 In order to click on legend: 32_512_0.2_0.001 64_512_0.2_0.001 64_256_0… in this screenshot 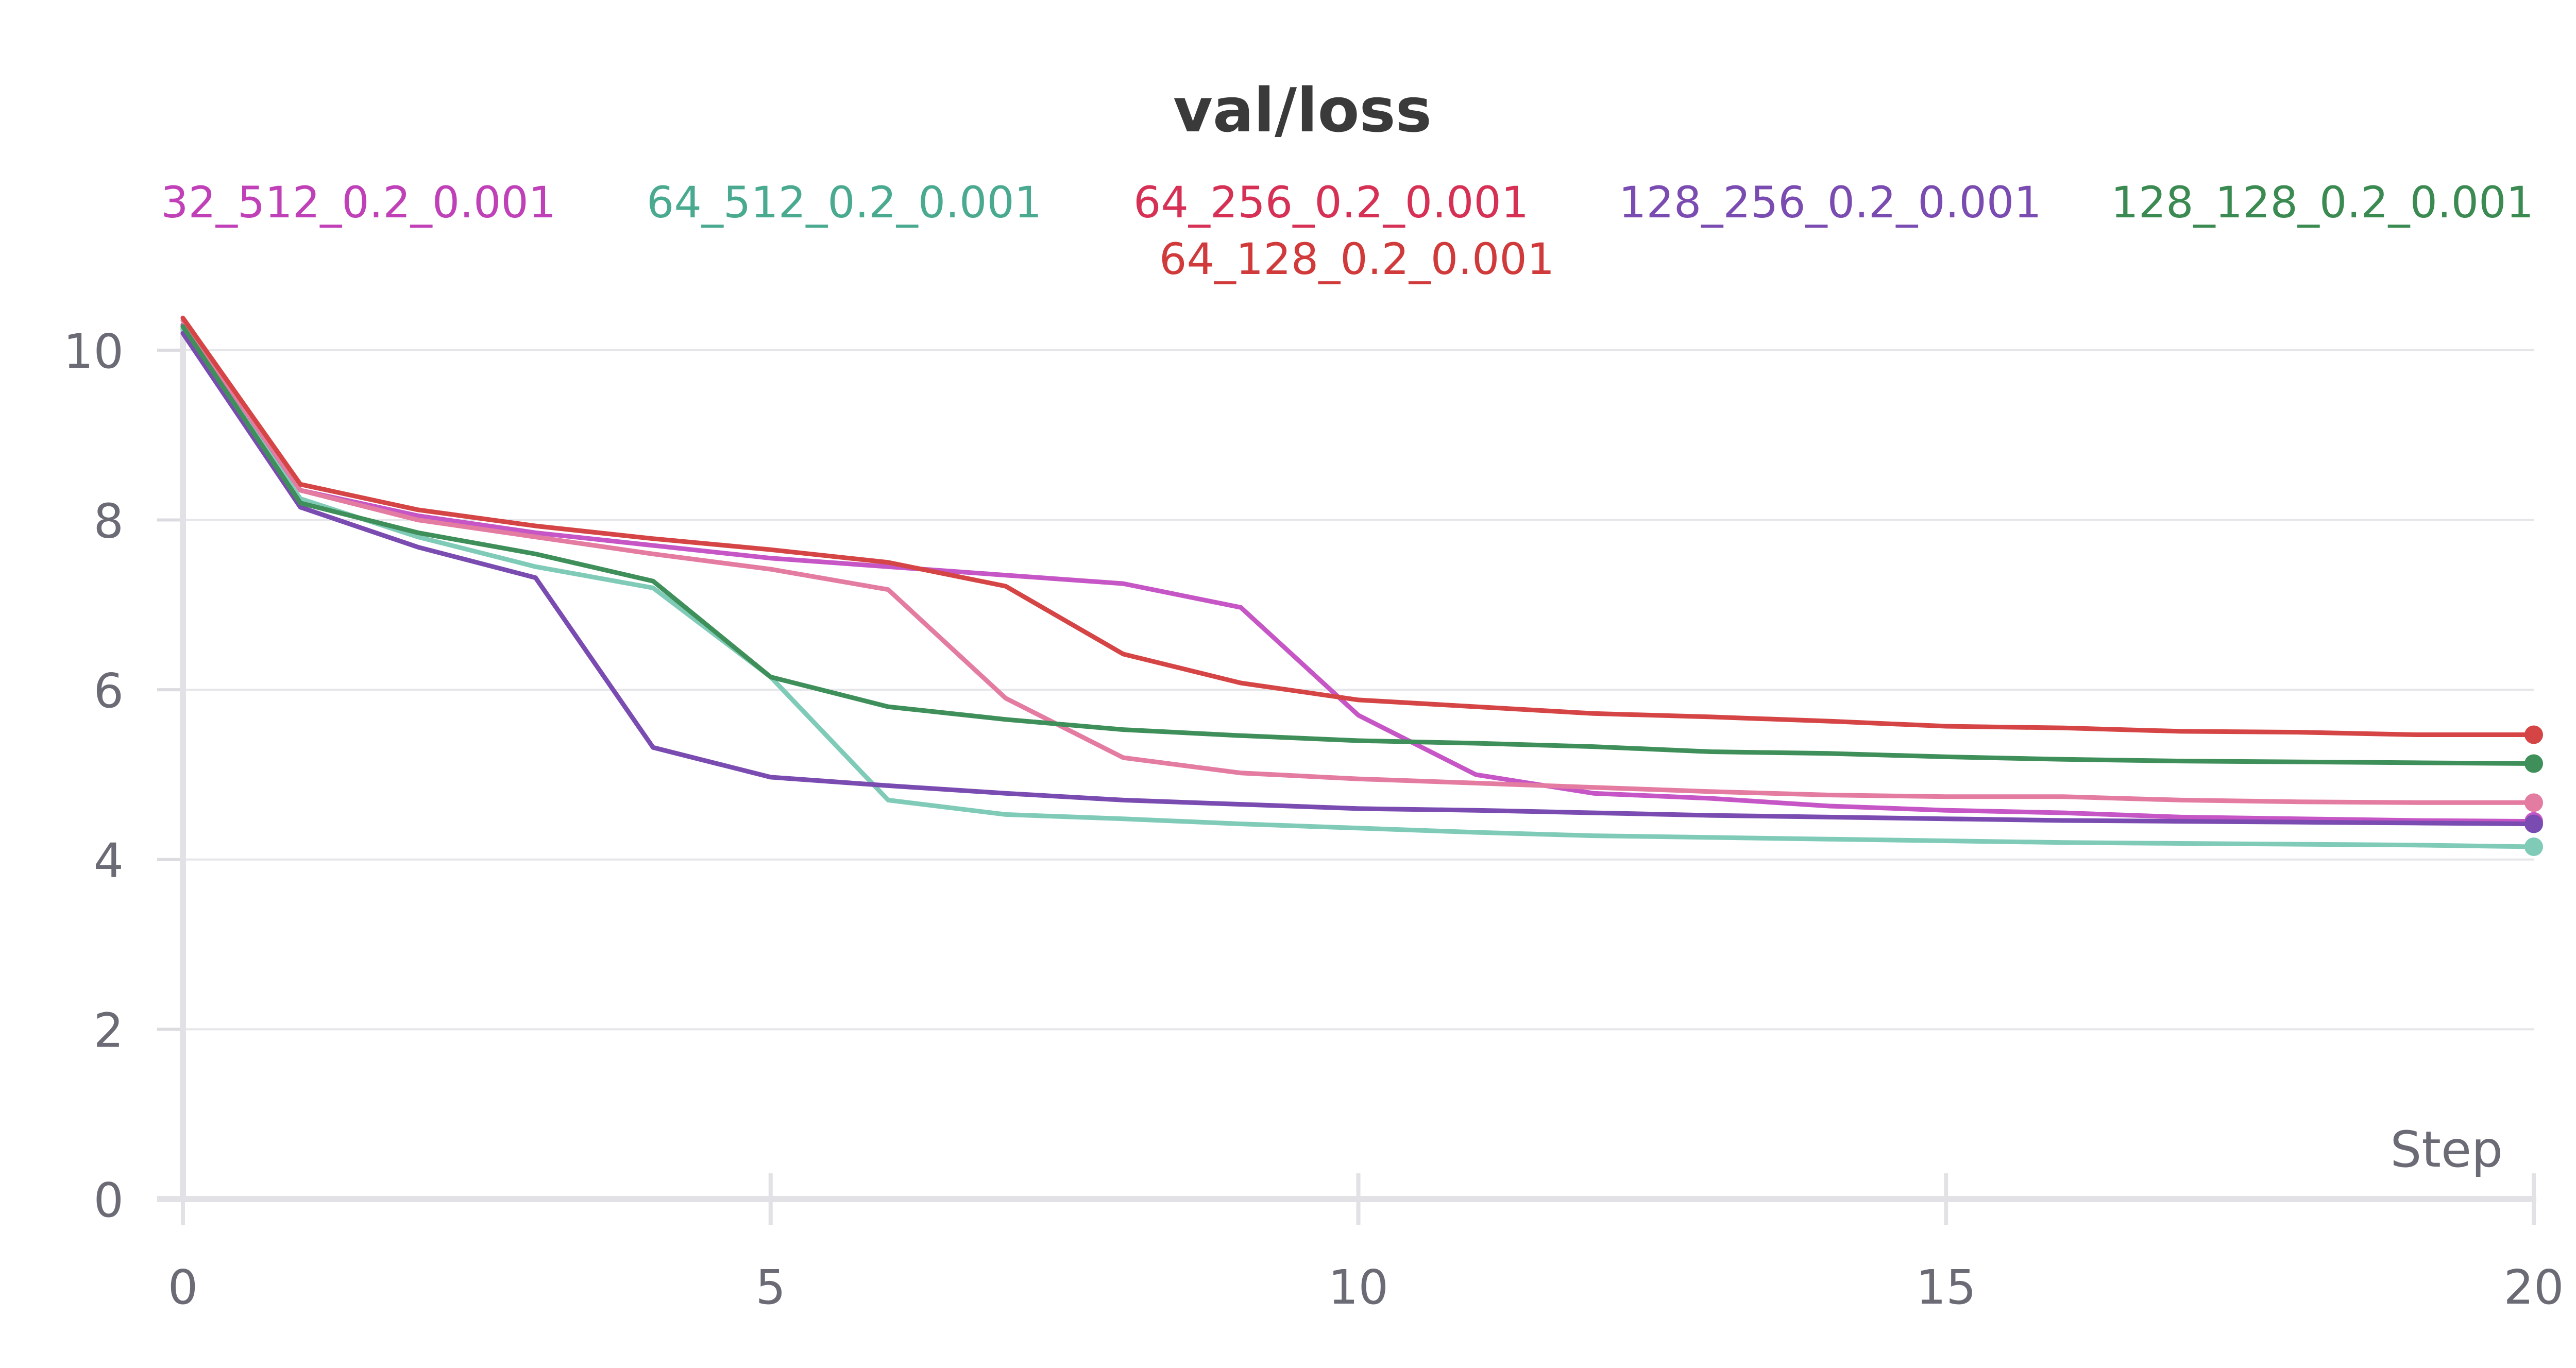, I will do `click(1347, 230)`.